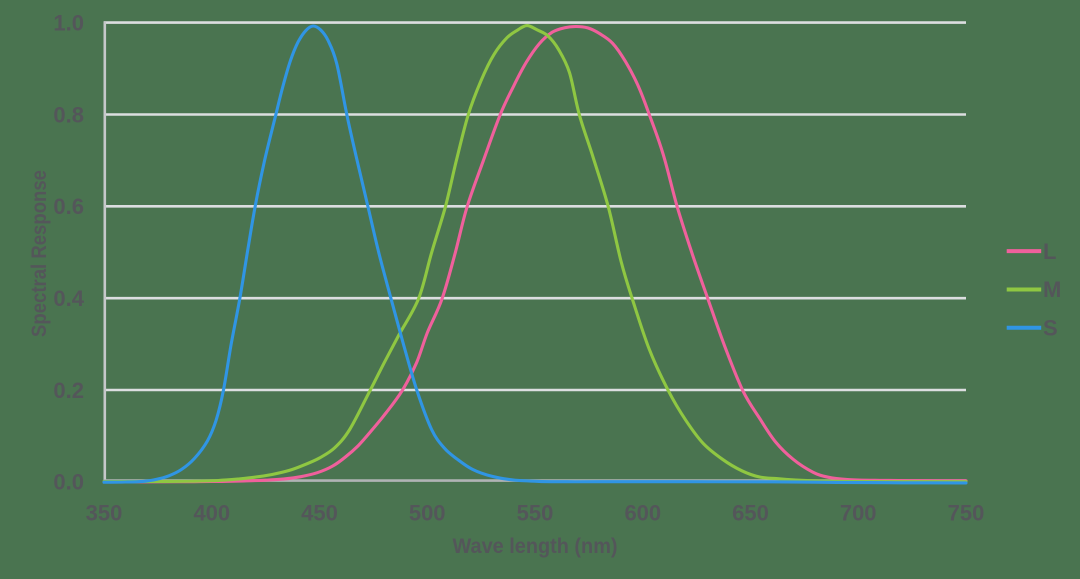 This screenshot has height=579, width=1080. I want to click on svg-text: 650, so click(750, 512).